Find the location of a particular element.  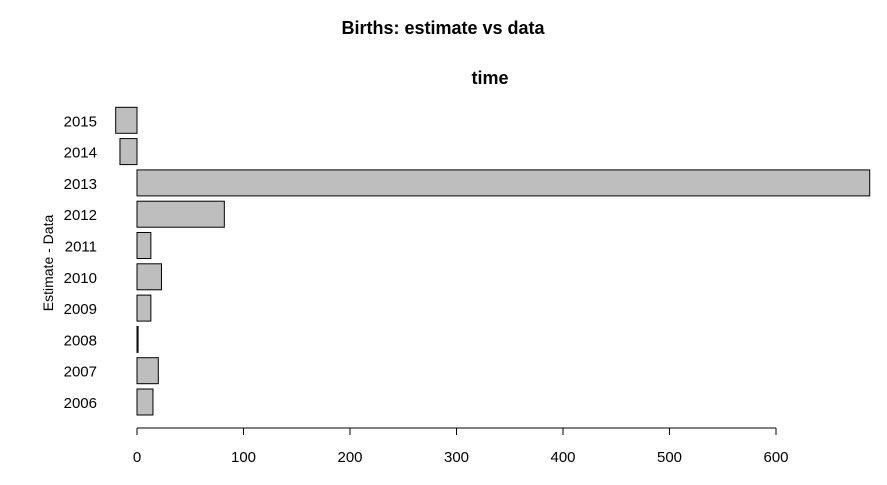

bar-2007 is located at coordinates (147, 371).